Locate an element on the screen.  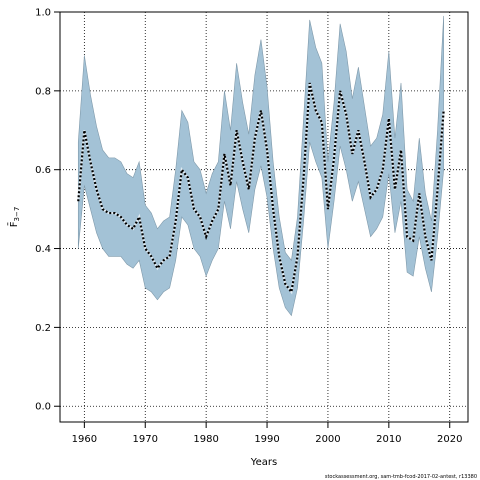
y-axis-label-subscript: 3−7 is located at coordinates (17, 214).